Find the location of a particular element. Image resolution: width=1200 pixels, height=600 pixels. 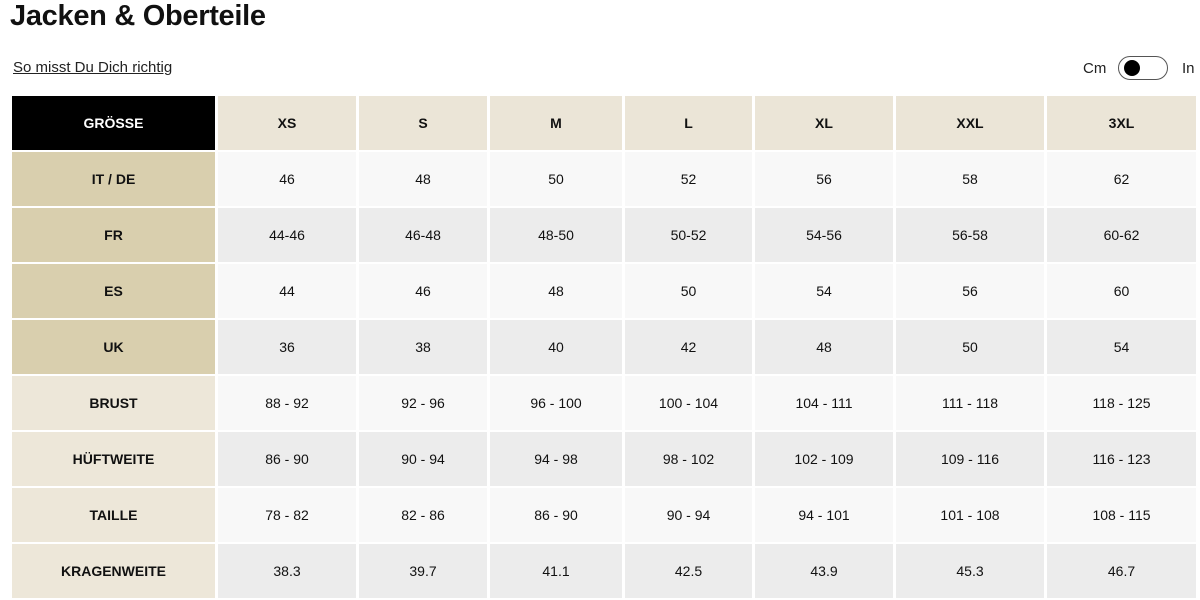

size-header: S is located at coordinates (423, 123).